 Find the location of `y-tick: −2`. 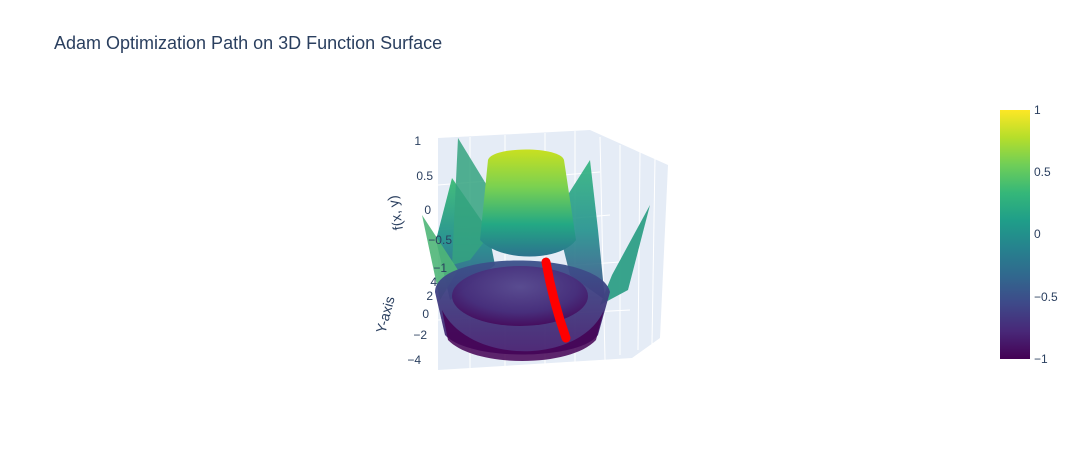

y-tick: −2 is located at coordinates (420, 335).